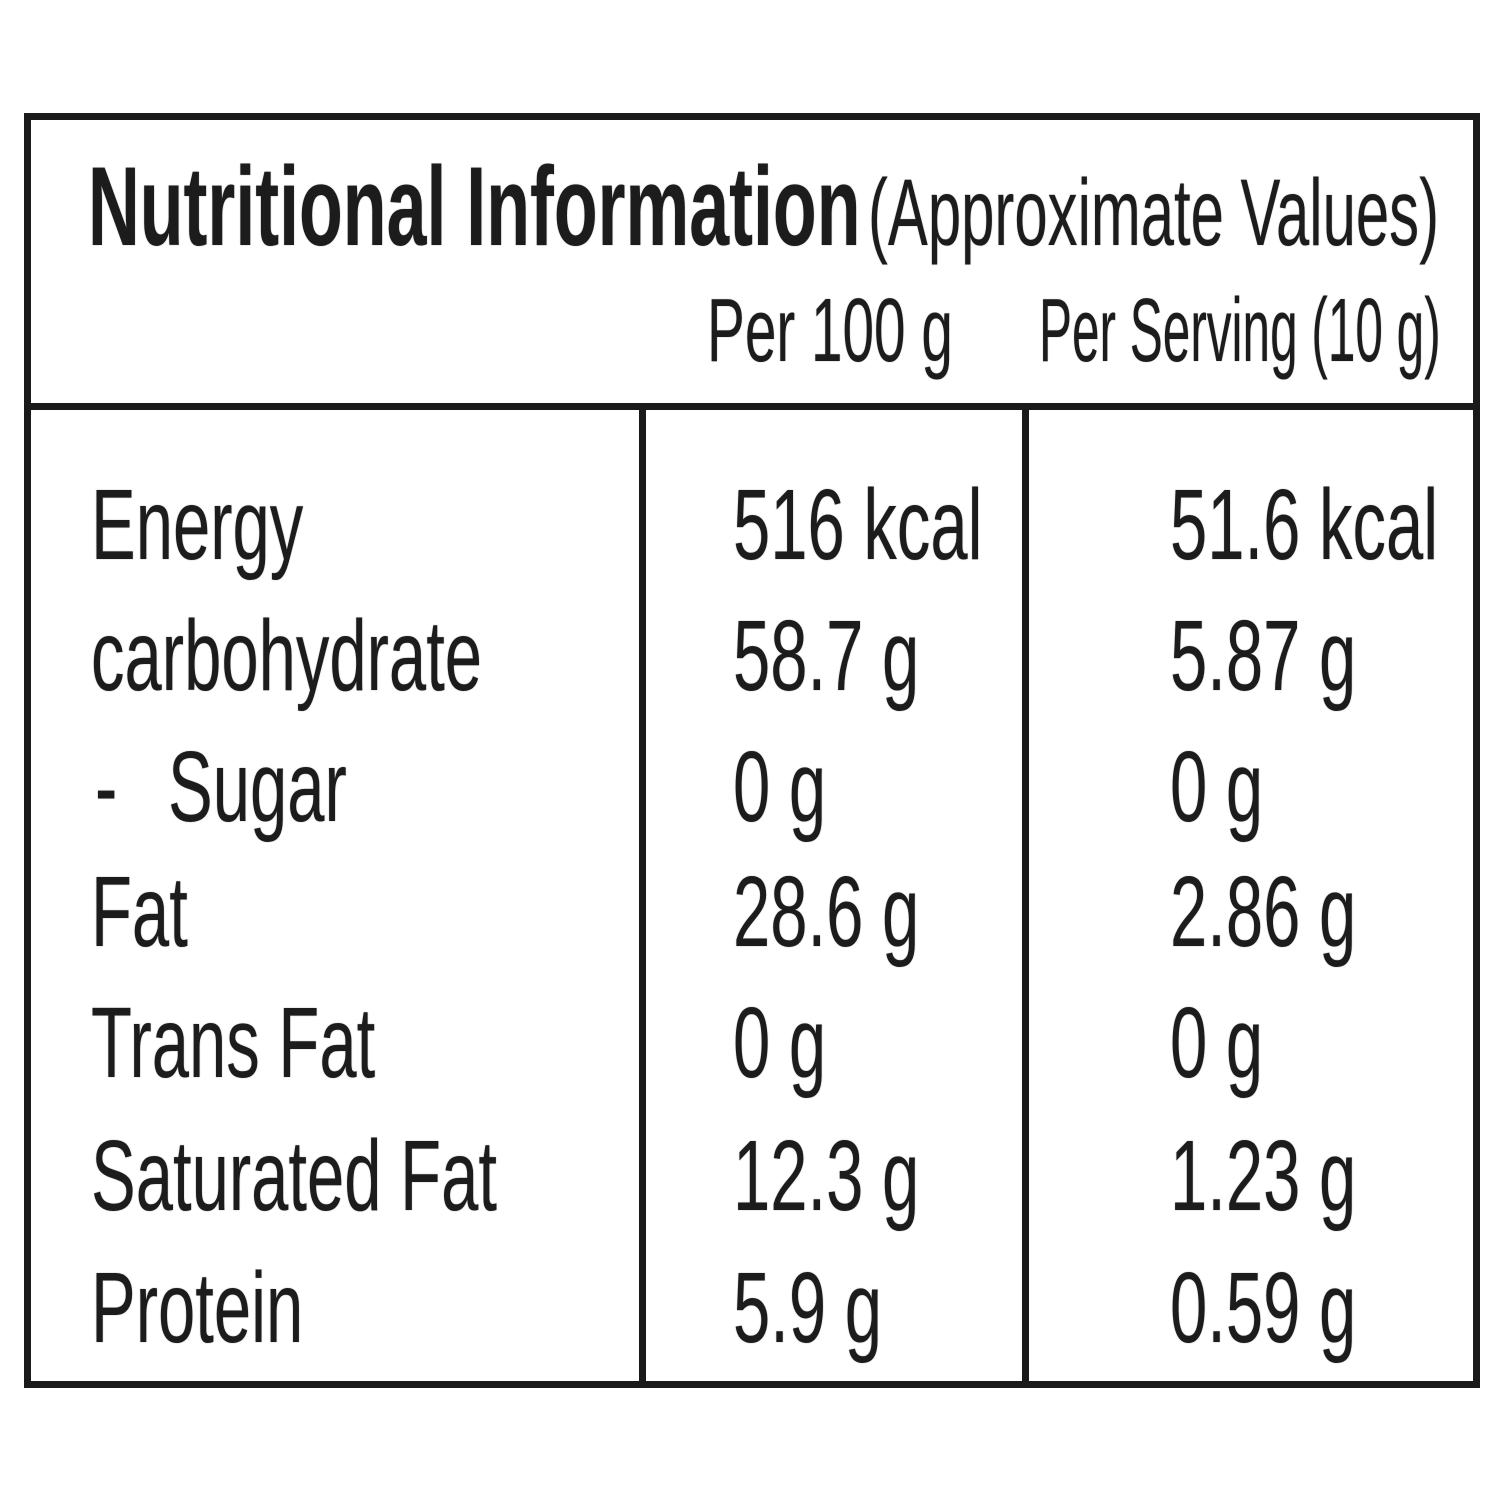 The width and height of the screenshot is (1500, 1500). Describe the element at coordinates (1304, 525) in the screenshot. I see `value-per-serving: 51.6 kcal` at that location.